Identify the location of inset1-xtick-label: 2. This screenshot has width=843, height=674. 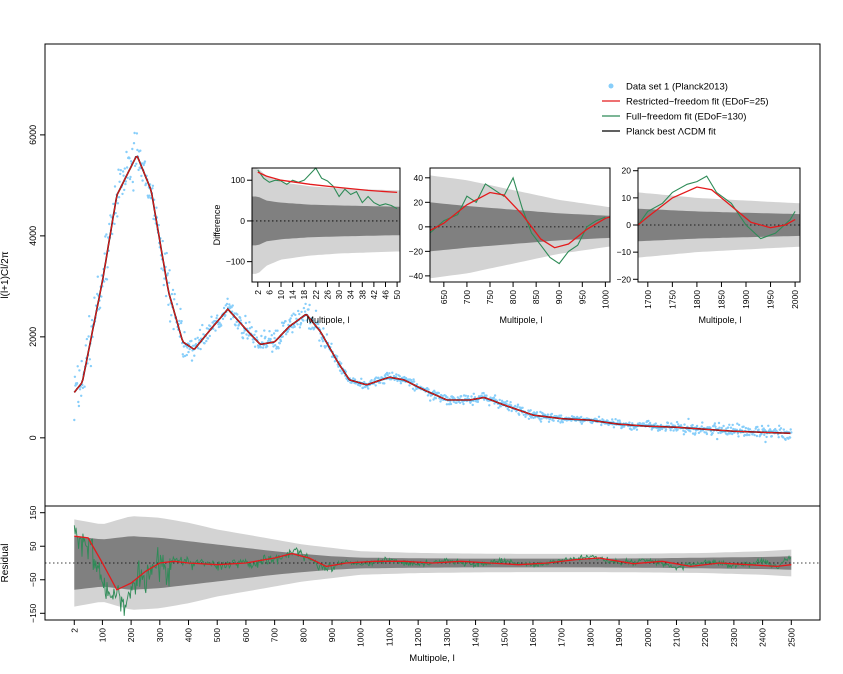
(258, 292).